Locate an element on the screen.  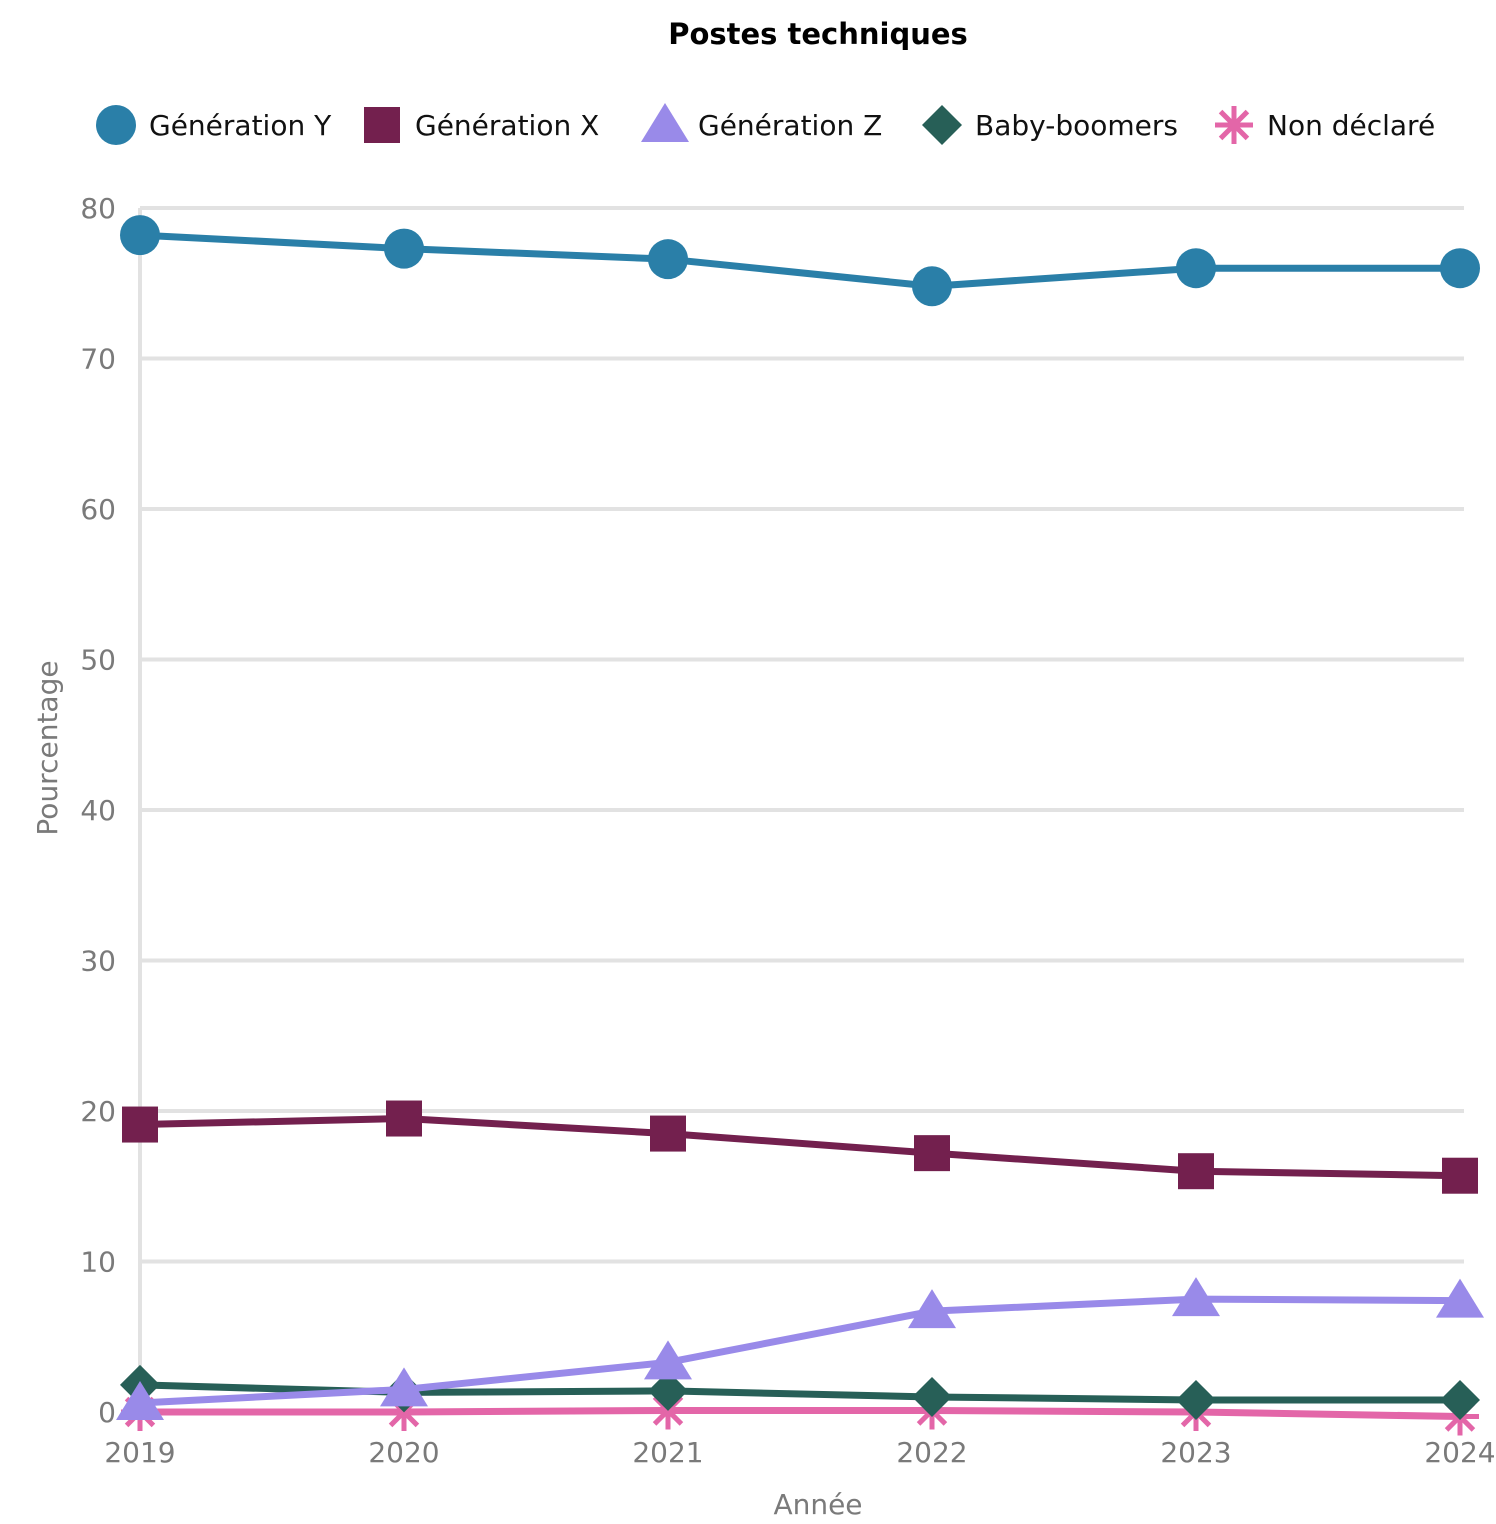
y-tick-label: 20 is located at coordinates (98, 1111).